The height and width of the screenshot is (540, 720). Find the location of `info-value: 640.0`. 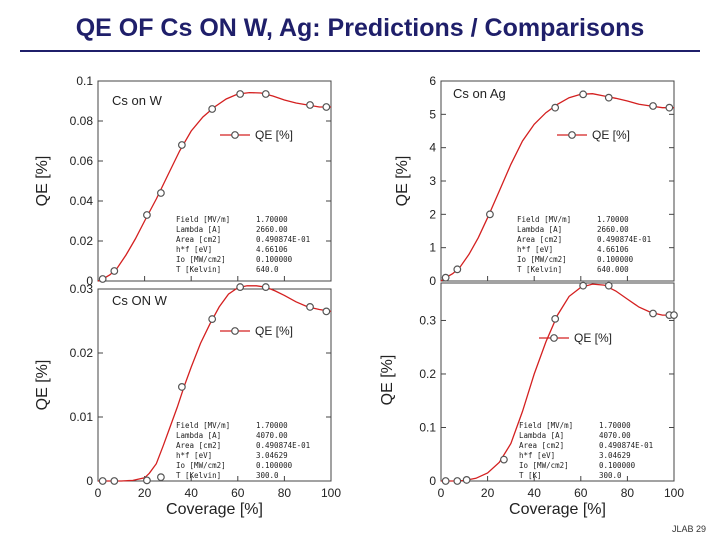

info-value: 640.0 is located at coordinates (267, 269).